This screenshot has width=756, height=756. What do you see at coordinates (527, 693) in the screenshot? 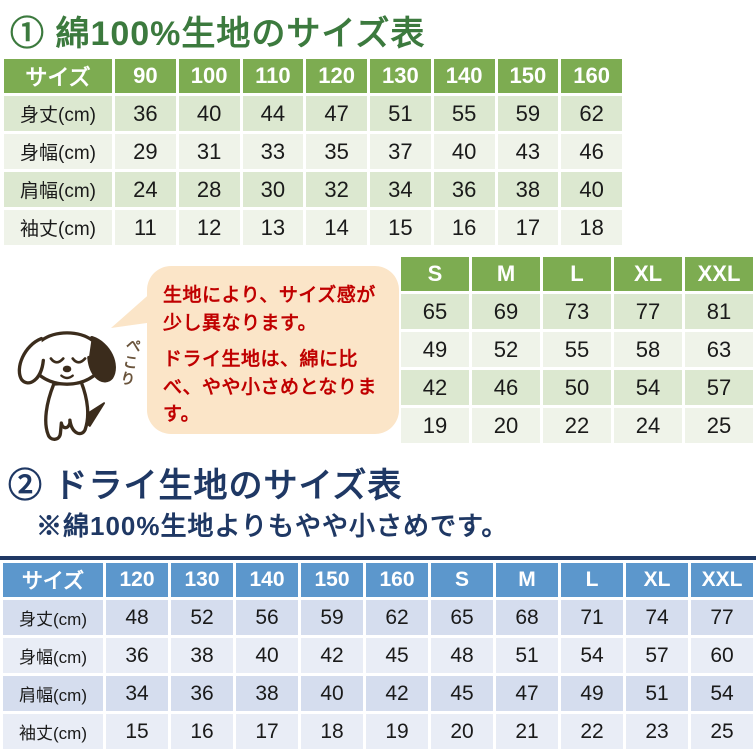
I see `size-value-cell: 47` at bounding box center [527, 693].